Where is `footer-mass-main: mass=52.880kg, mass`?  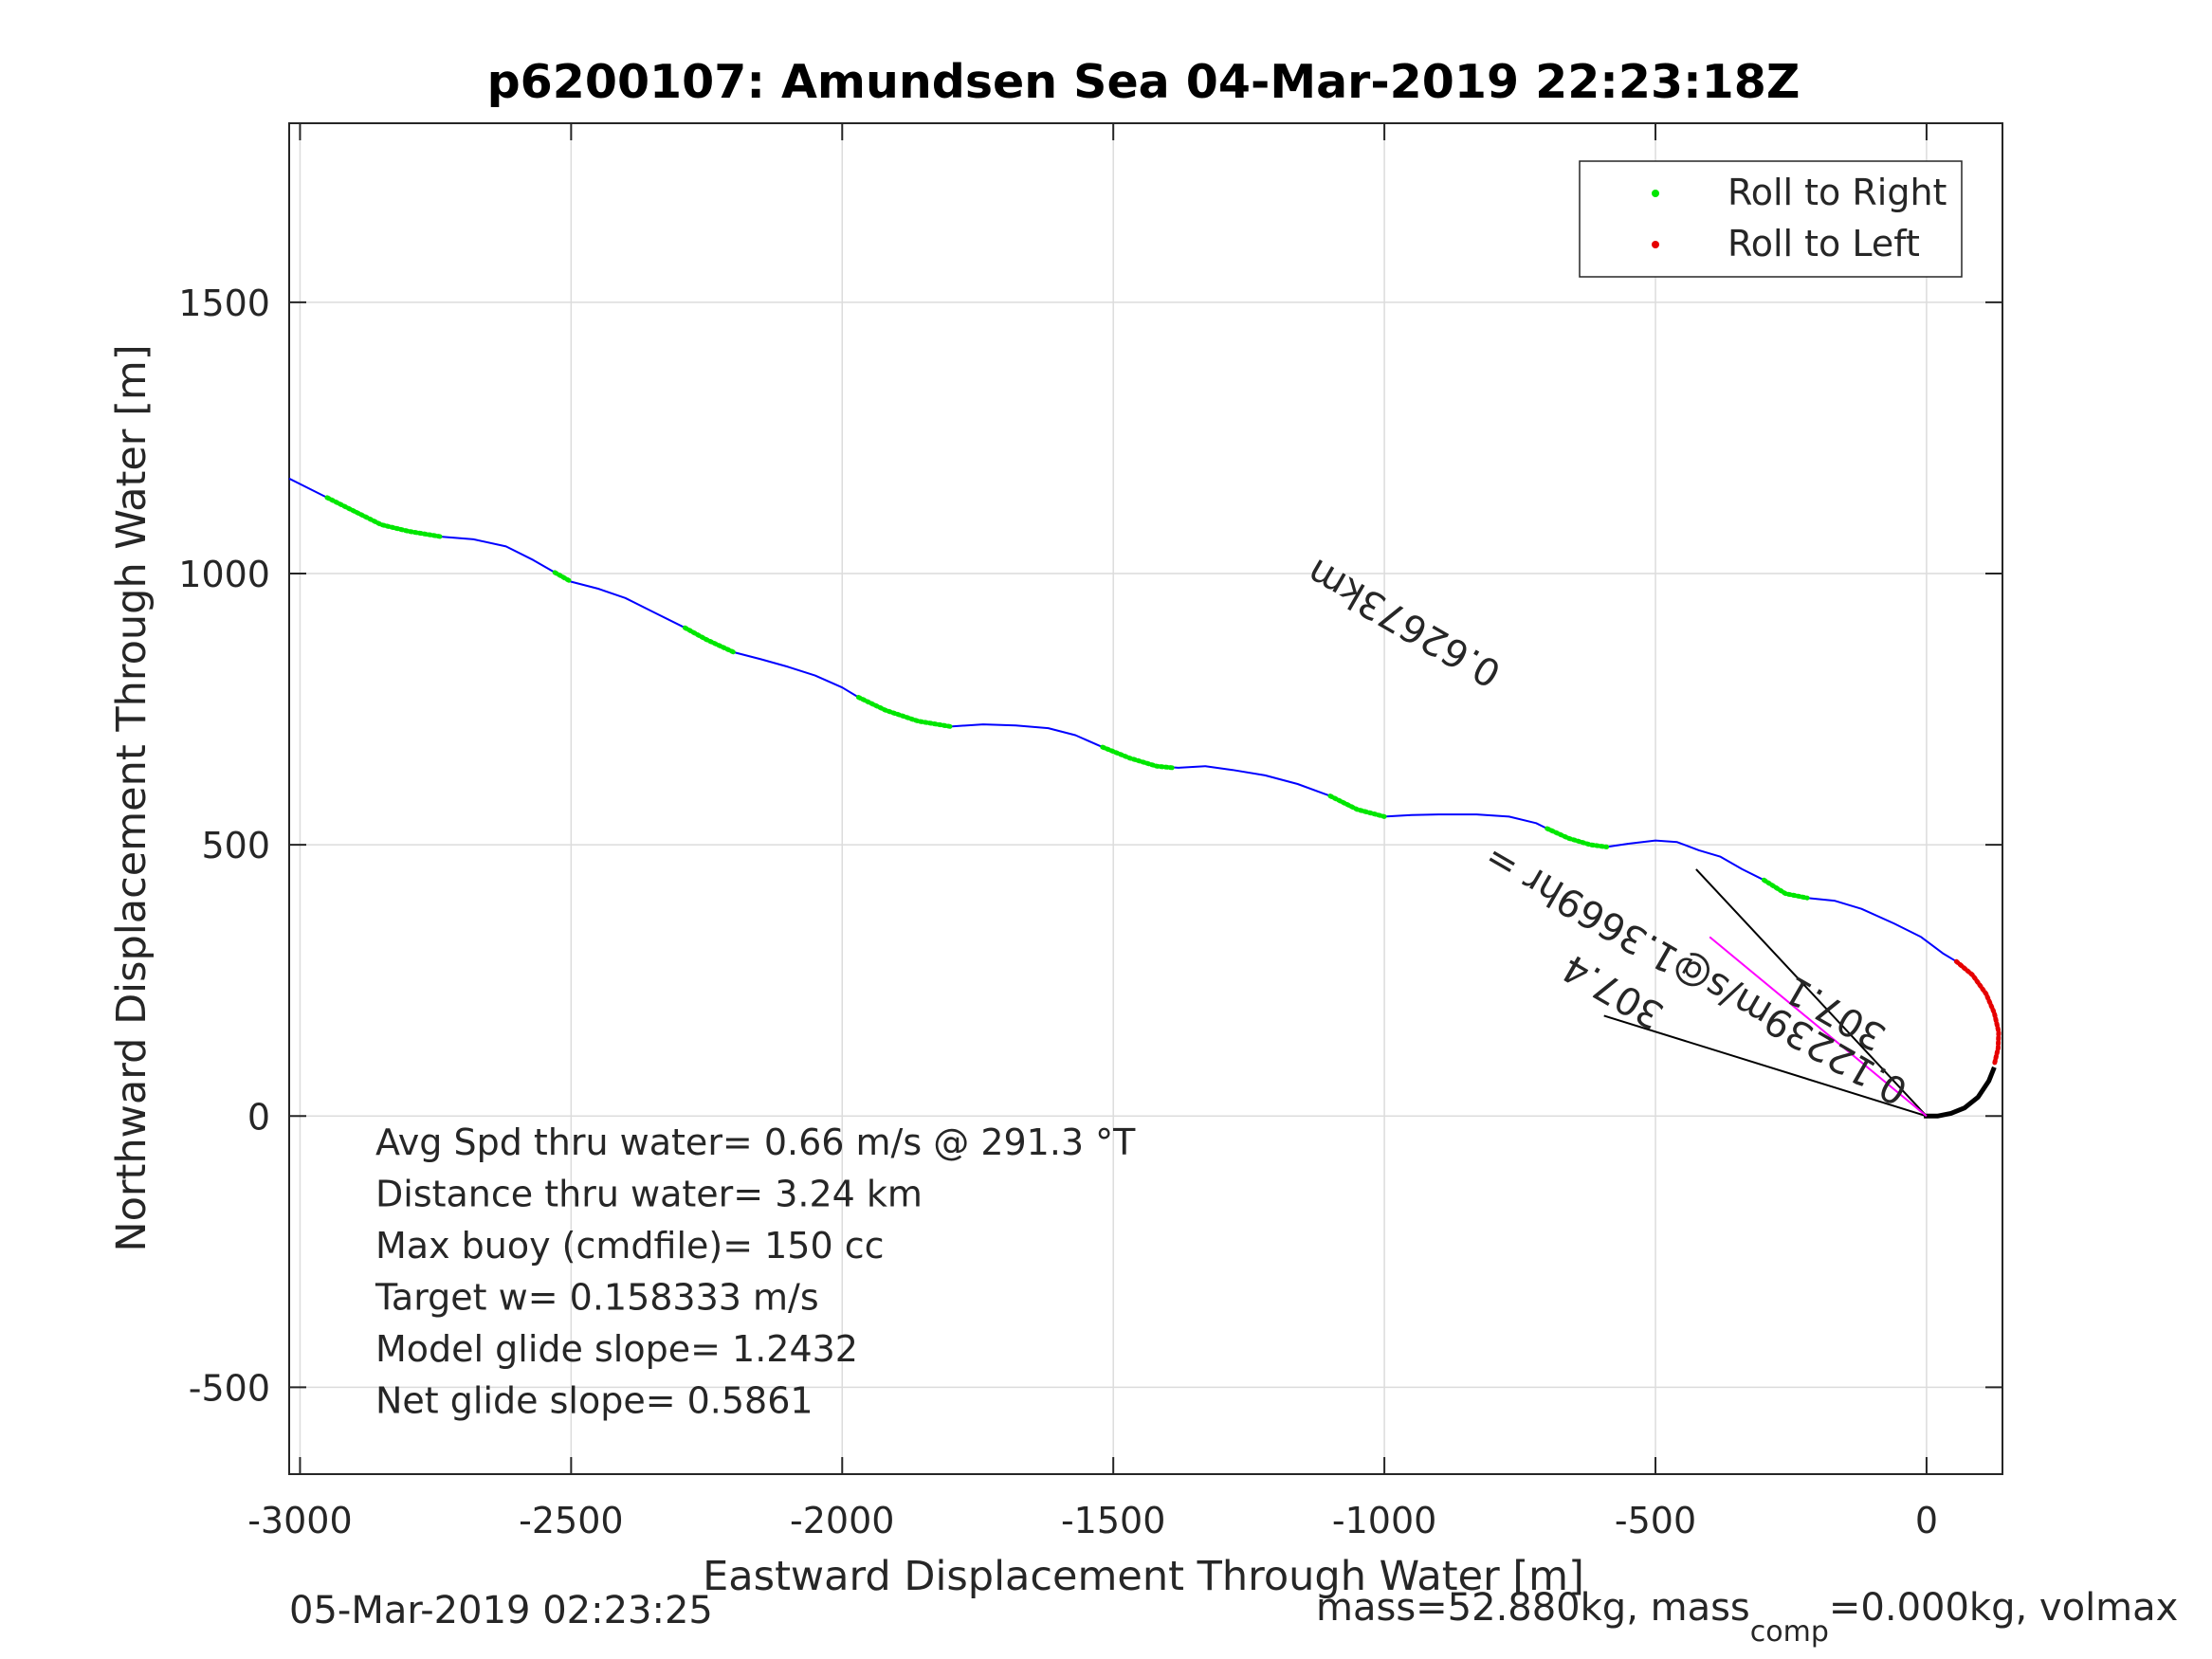
footer-mass-main: mass=52.880kg, mass is located at coordinates (1533, 1608).